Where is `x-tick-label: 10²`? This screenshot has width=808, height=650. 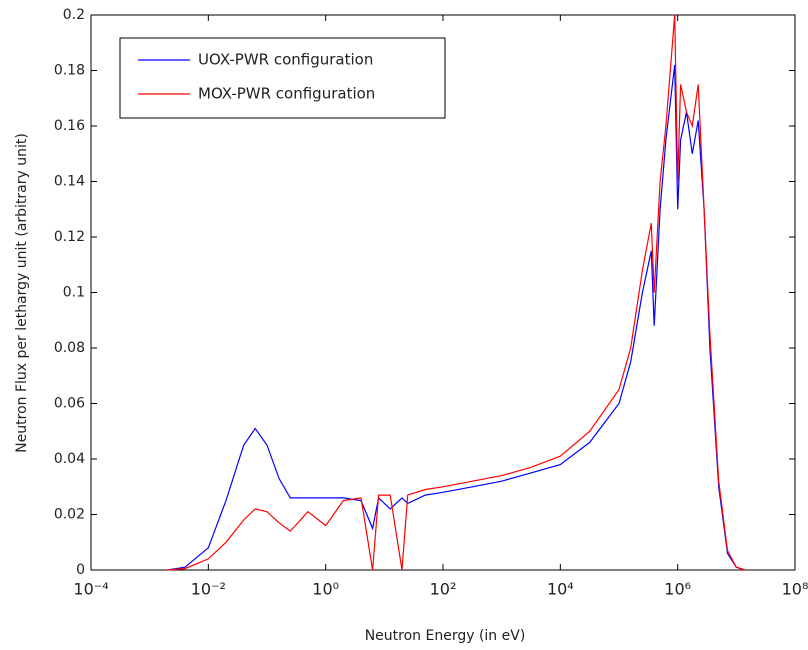 x-tick-label: 10² is located at coordinates (443, 589).